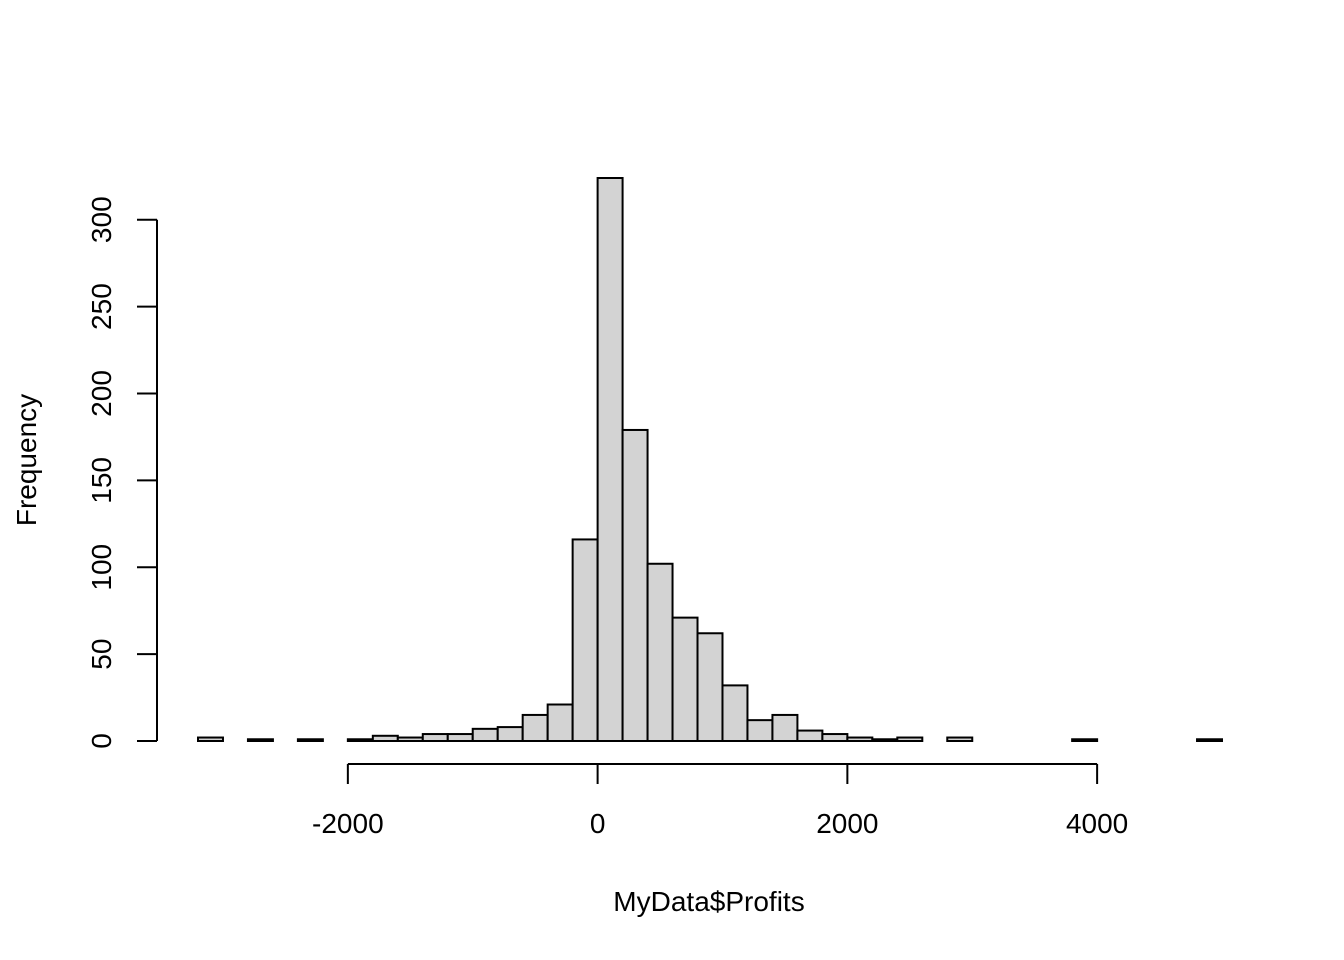  What do you see at coordinates (708, 901) in the screenshot?
I see `x-axis-title: MyData$Profits` at bounding box center [708, 901].